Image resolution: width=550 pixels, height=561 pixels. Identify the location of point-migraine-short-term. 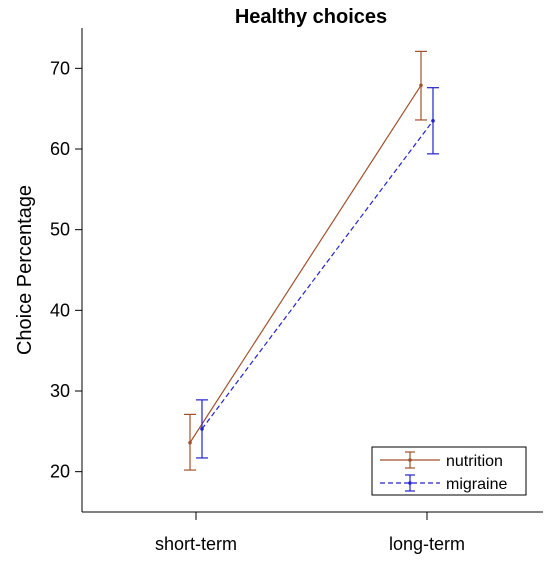
(202, 429).